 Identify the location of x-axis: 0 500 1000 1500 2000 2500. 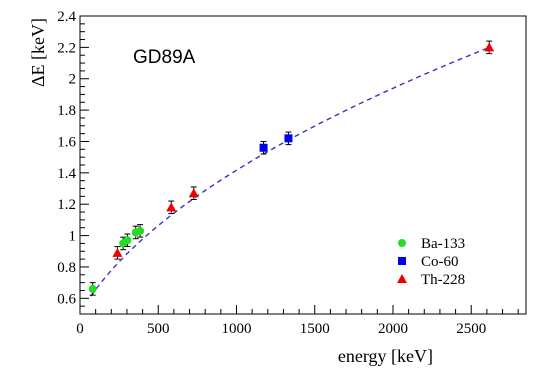
(297, 321).